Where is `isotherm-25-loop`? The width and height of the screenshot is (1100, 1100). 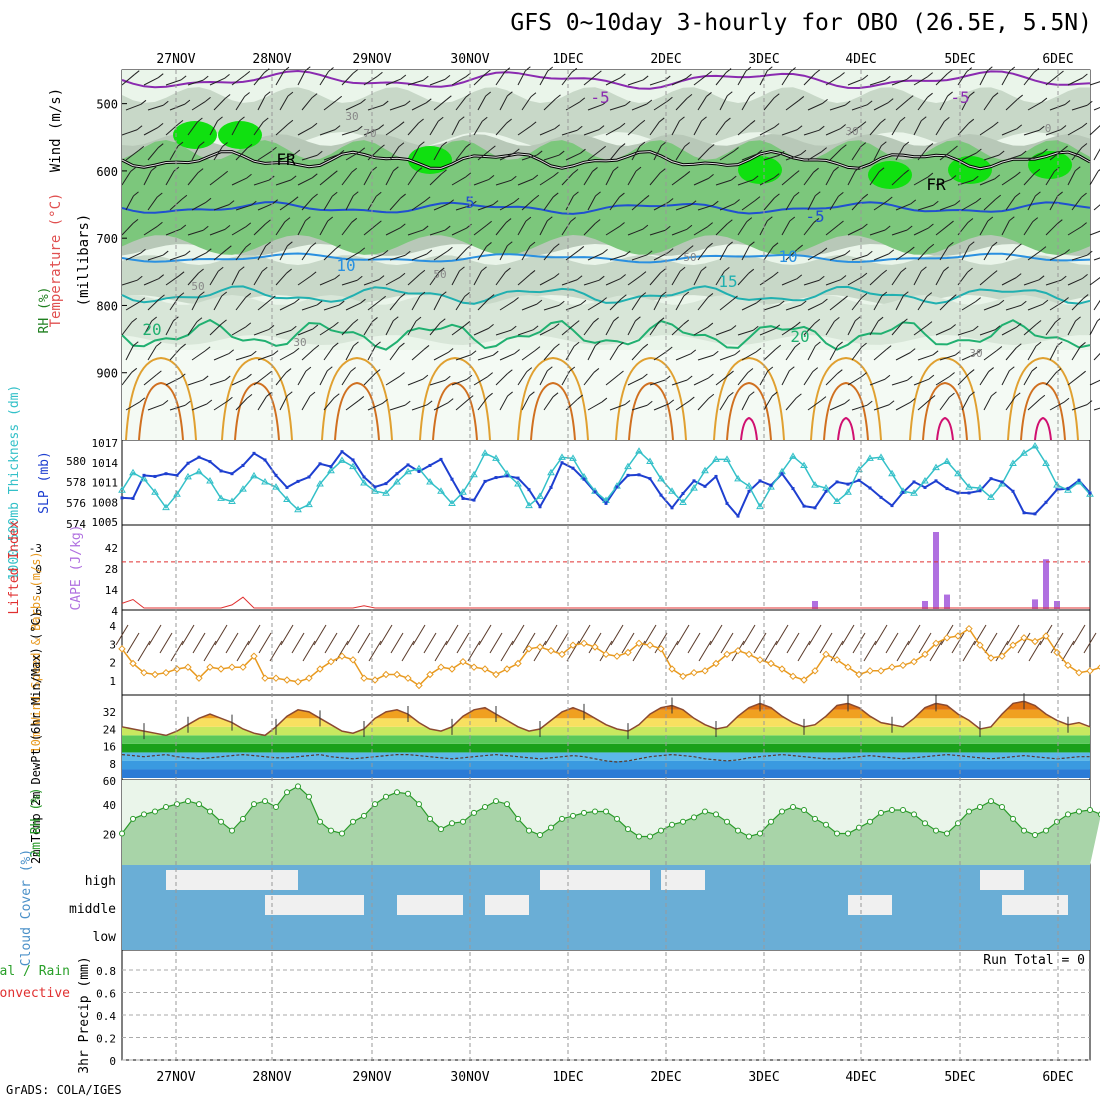
isotherm-25-loop is located at coordinates (357, 398).